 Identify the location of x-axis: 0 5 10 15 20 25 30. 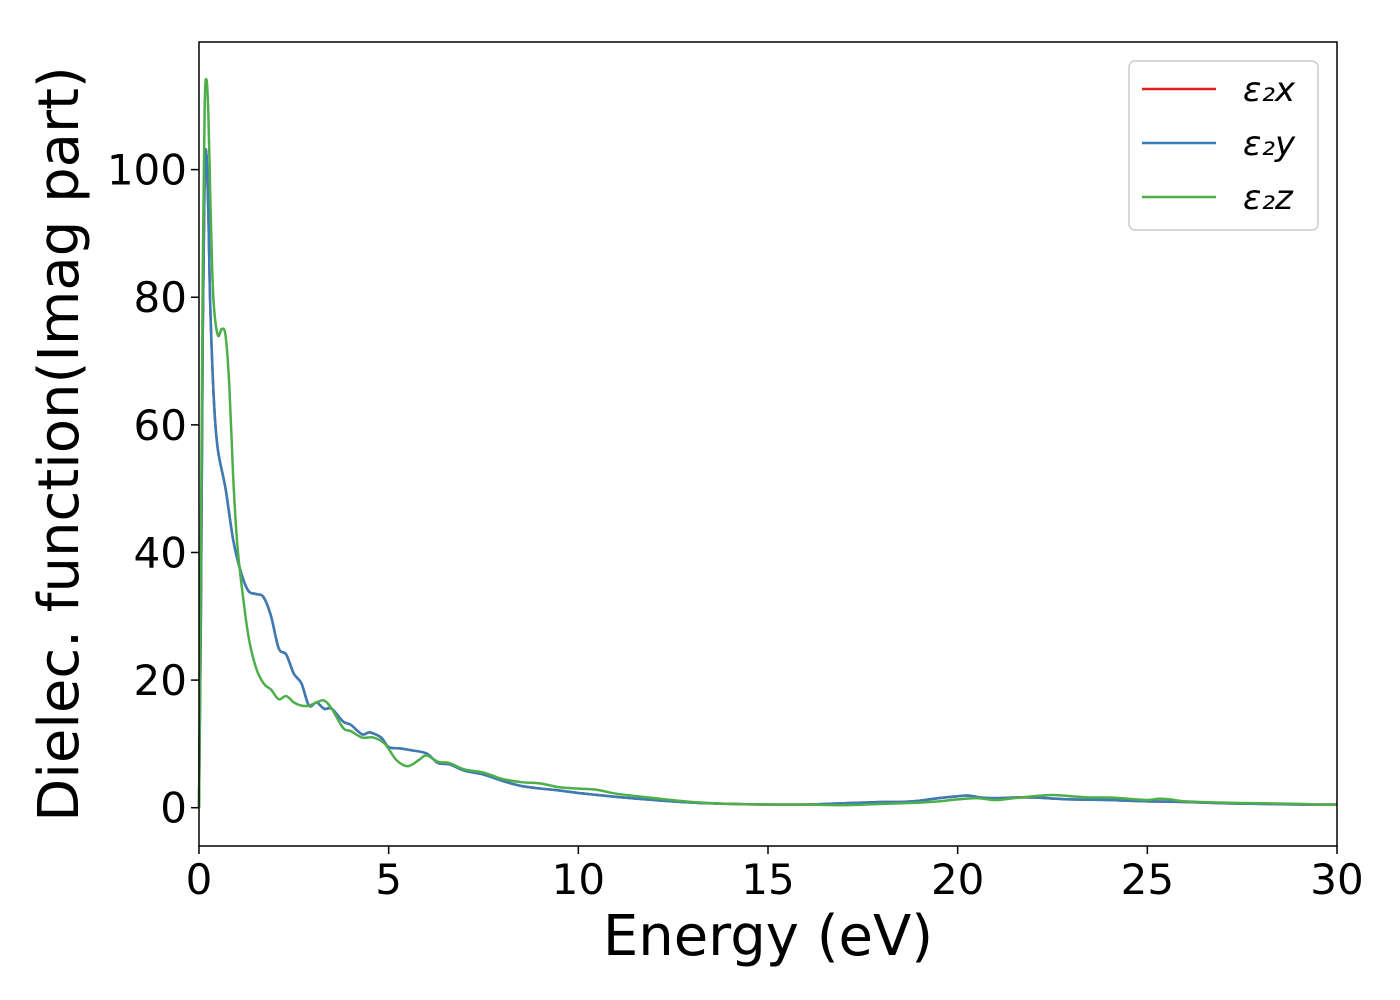
(775, 875).